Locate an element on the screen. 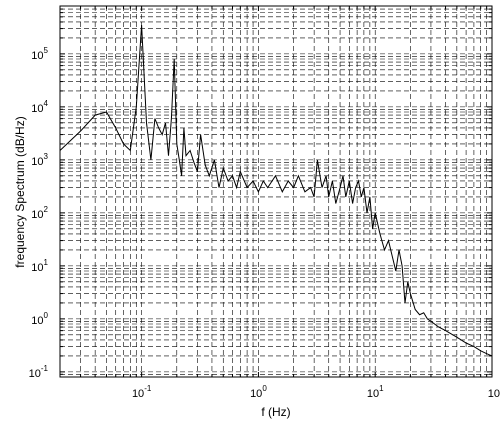 This screenshot has height=424, width=500. y-tick-label: 10⁰ is located at coordinates (39, 319).